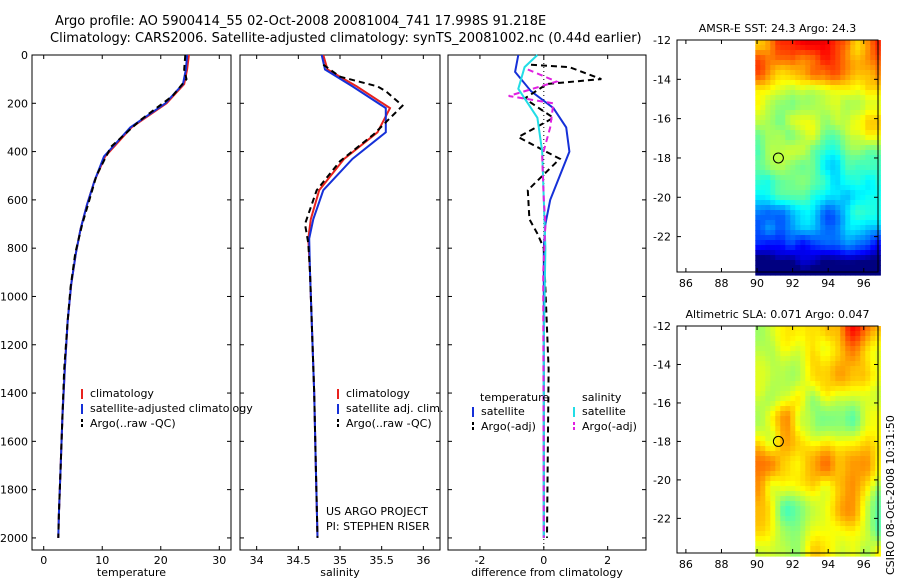  What do you see at coordinates (662, 79) in the screenshot?
I see `y-tick-label: -14` at bounding box center [662, 79].